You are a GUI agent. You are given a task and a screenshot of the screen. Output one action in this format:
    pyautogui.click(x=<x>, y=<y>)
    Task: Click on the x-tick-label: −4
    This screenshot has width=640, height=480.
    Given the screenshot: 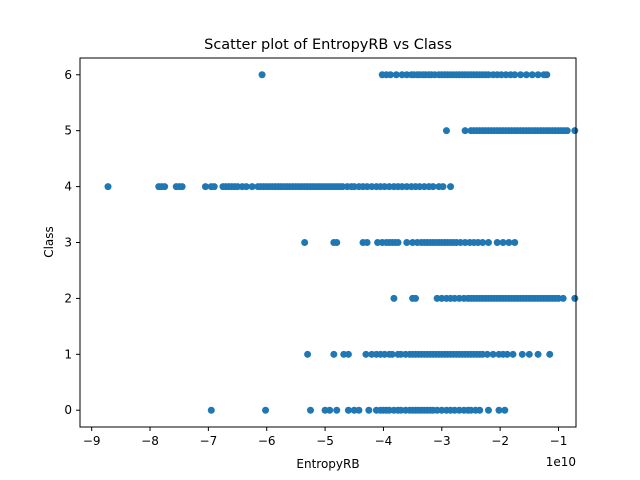 What is the action you would take?
    pyautogui.click(x=384, y=441)
    